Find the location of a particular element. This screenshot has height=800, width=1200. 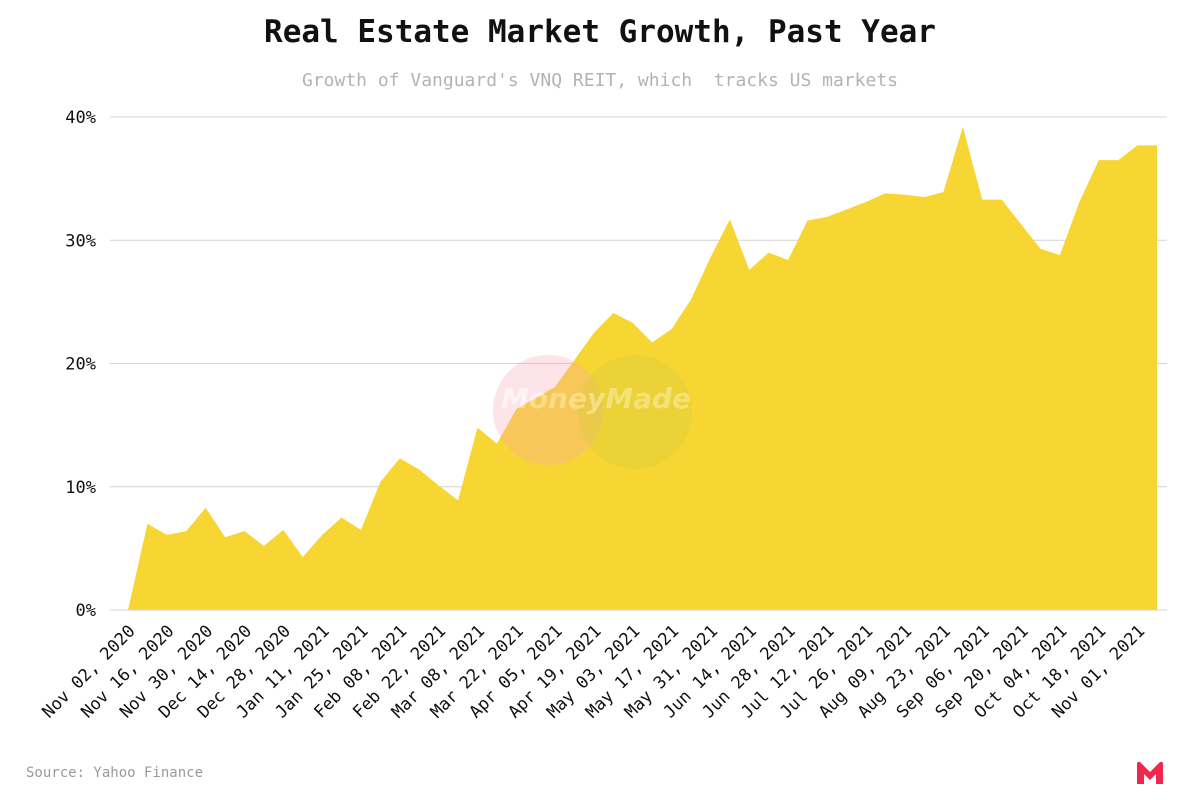

watermark-text: MoneyMade is located at coordinates (596, 398).